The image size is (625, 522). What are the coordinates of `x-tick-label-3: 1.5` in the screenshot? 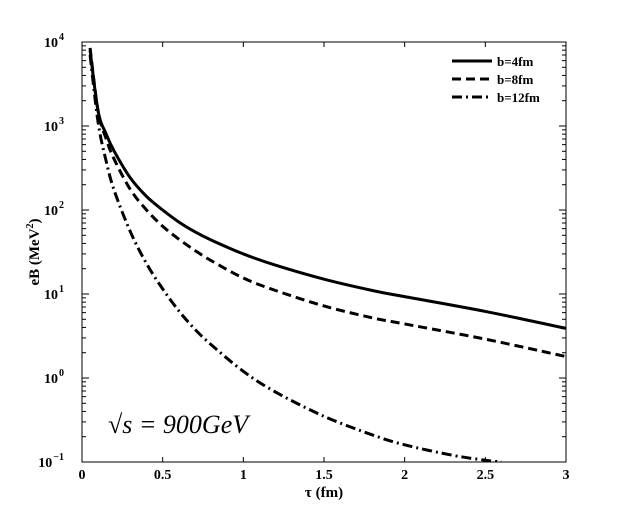 It's located at (324, 475).